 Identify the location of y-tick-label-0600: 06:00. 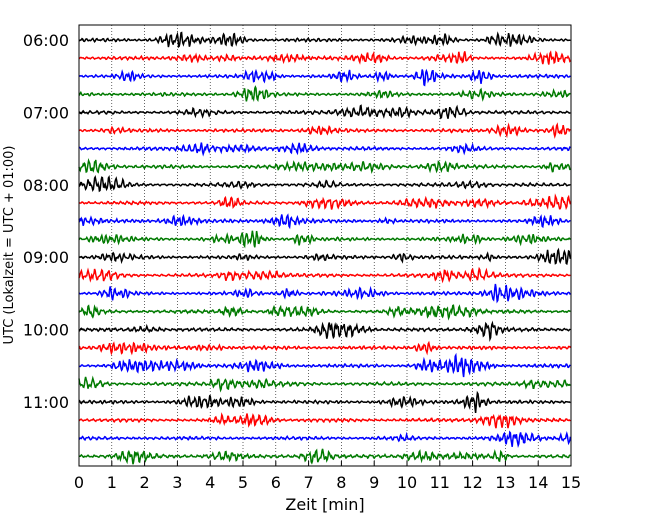
(46, 40).